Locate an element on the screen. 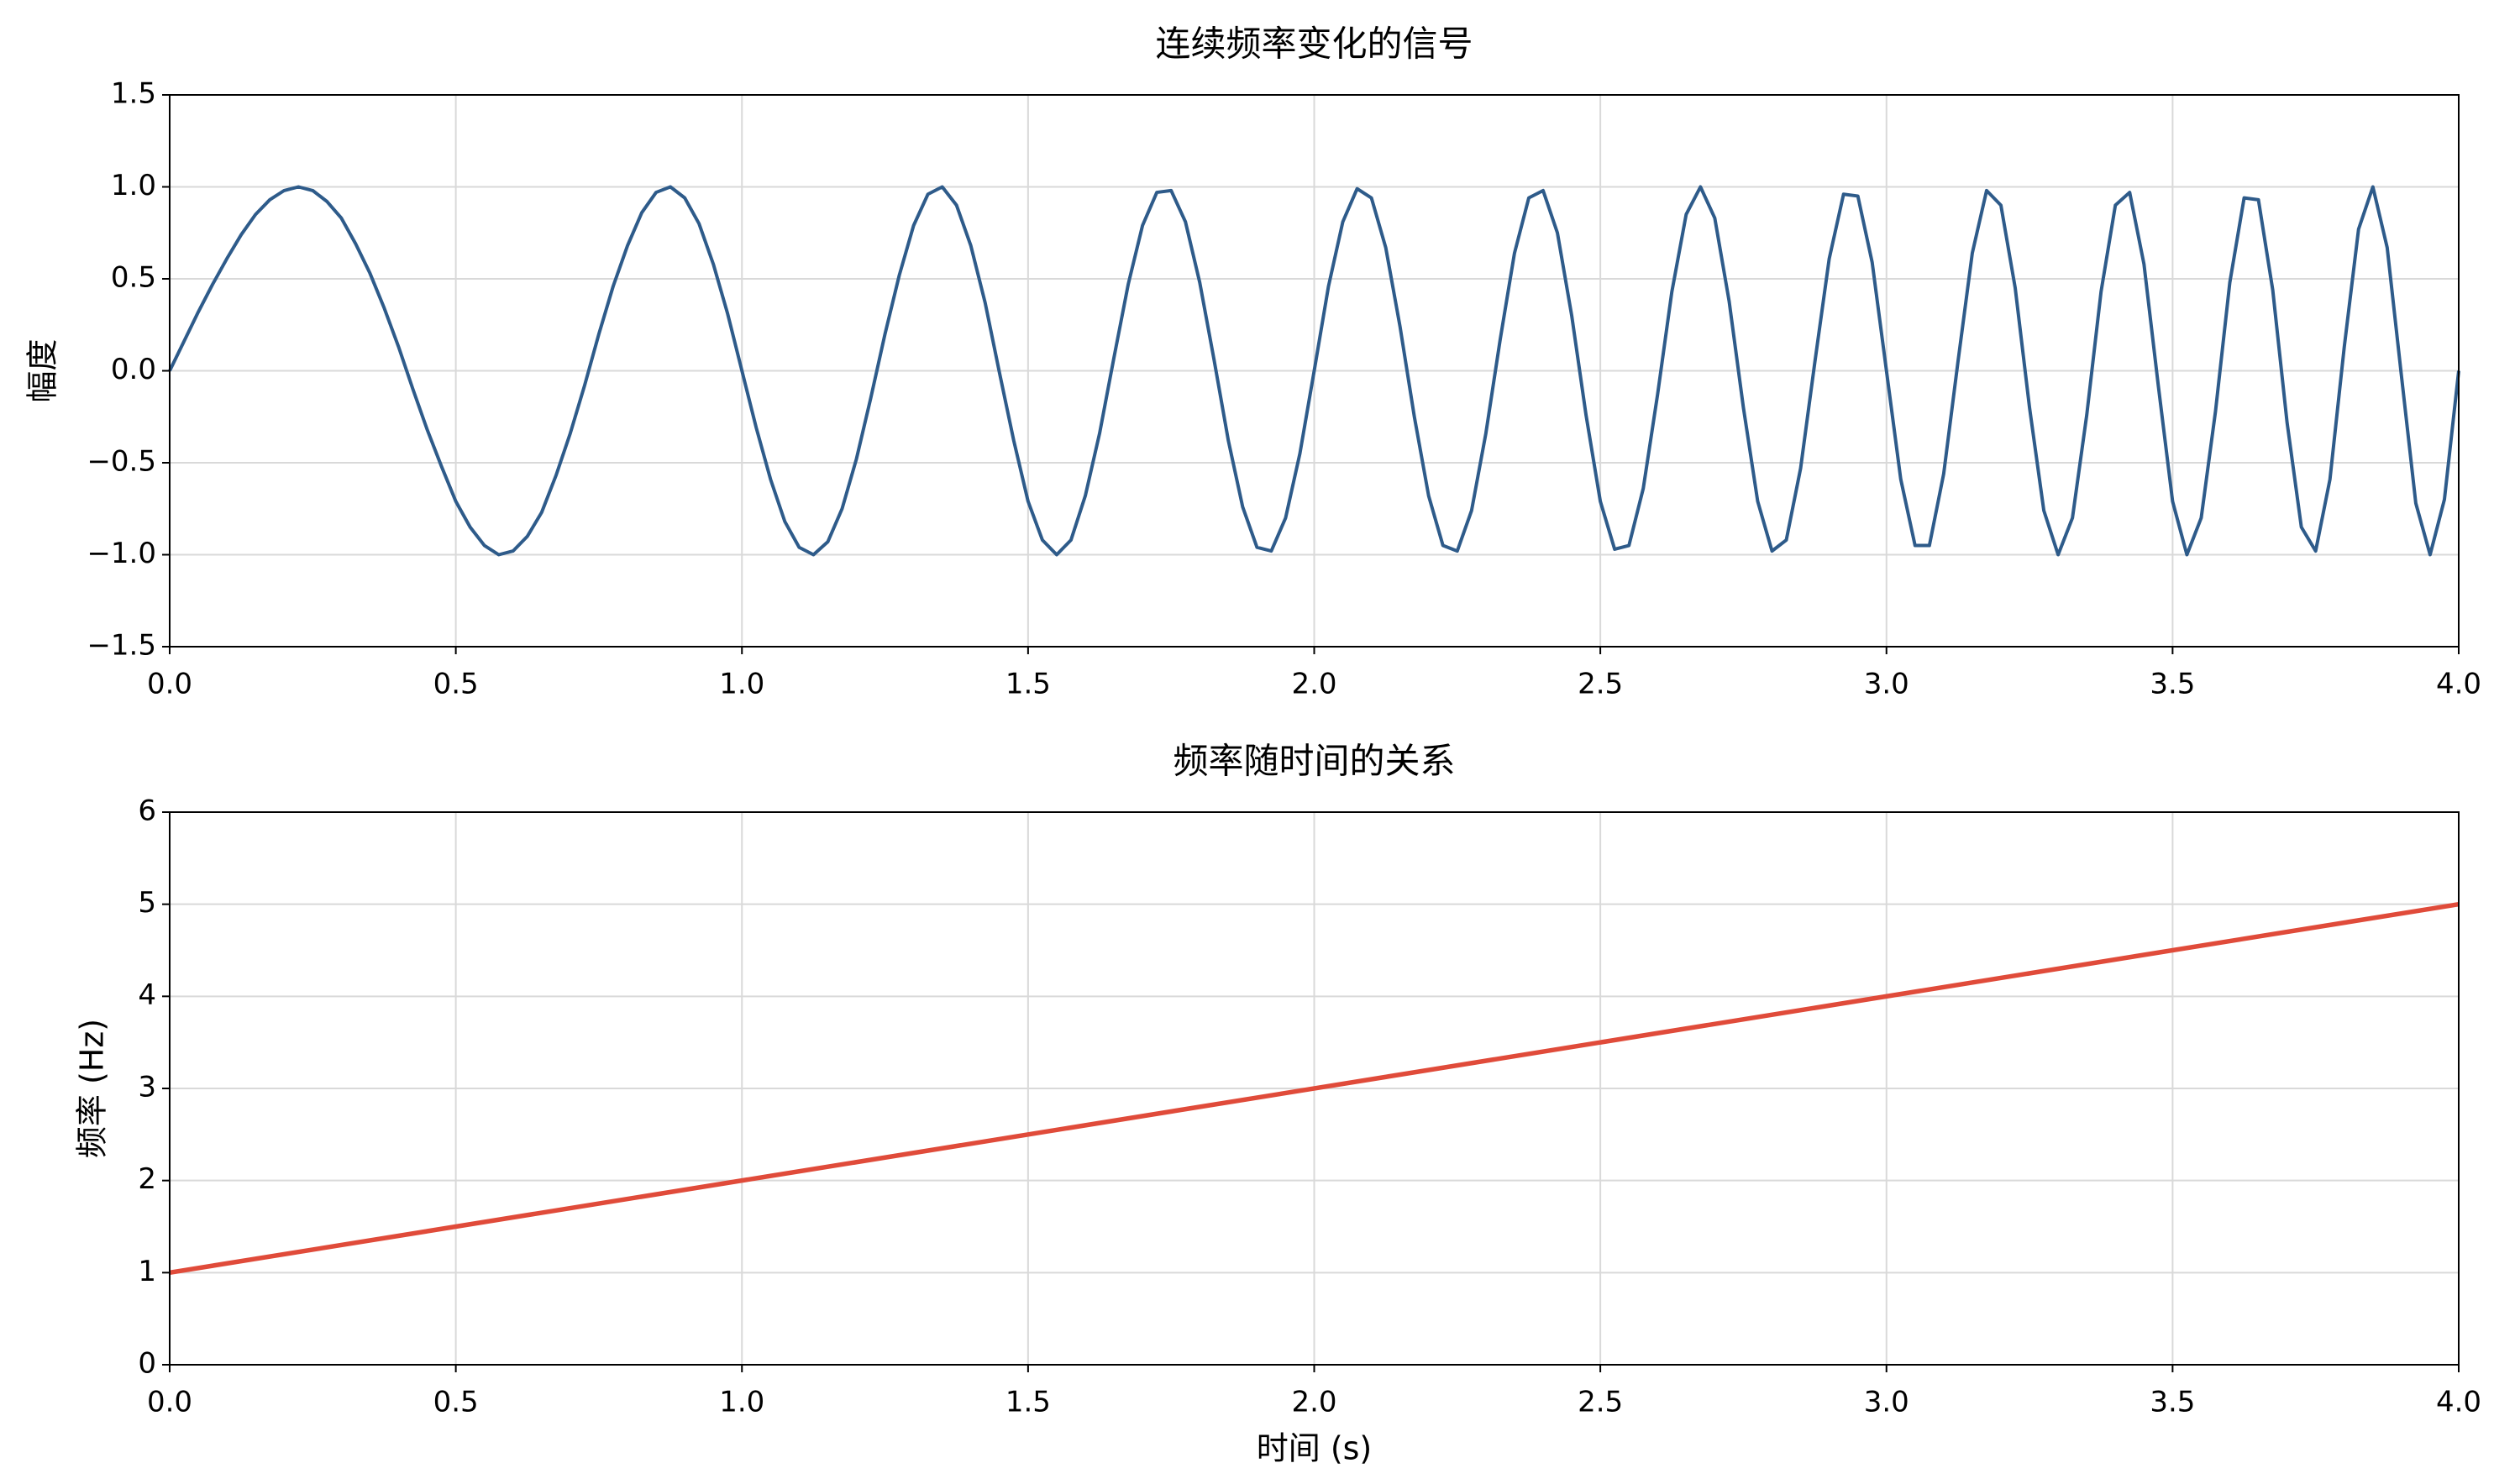  y-tick-label: 6 is located at coordinates (147, 811).